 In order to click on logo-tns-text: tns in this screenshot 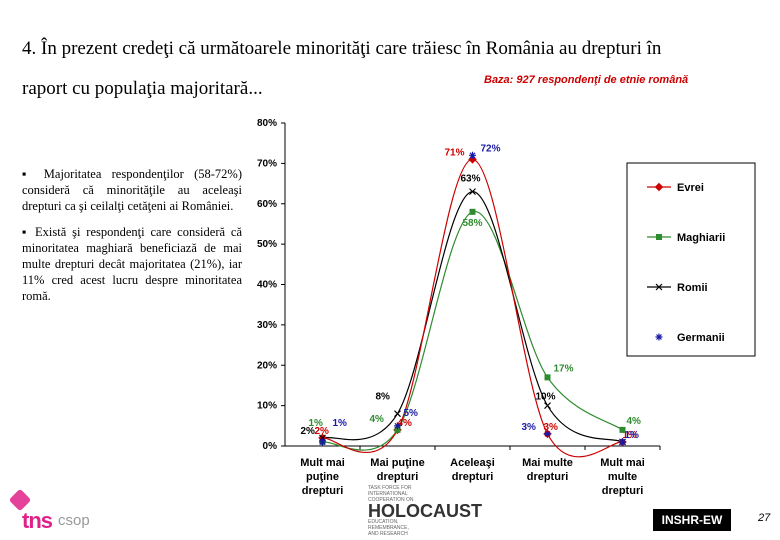, I will do `click(37, 520)`.